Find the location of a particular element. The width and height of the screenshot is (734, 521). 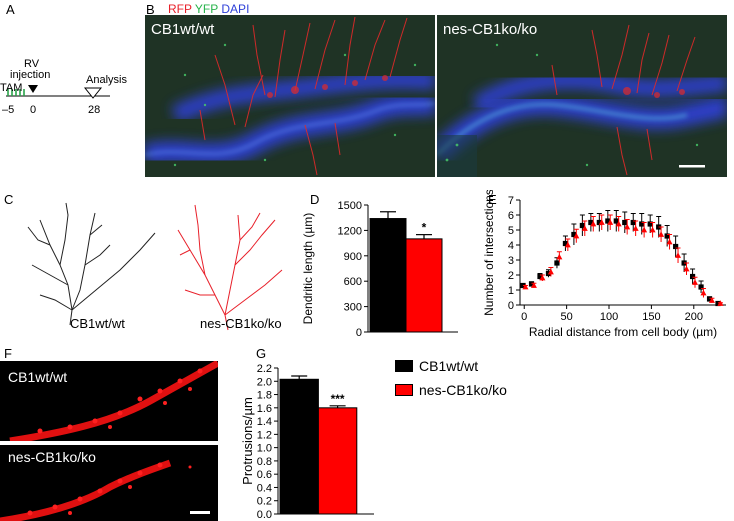

spine-image-ko: nes-CB1ko/ko is located at coordinates (109, 483).